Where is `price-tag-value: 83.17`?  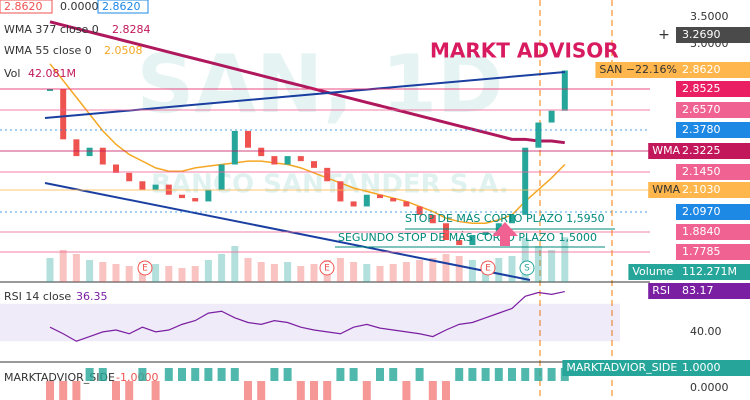
price-tag-value: 83.17 is located at coordinates (698, 290).